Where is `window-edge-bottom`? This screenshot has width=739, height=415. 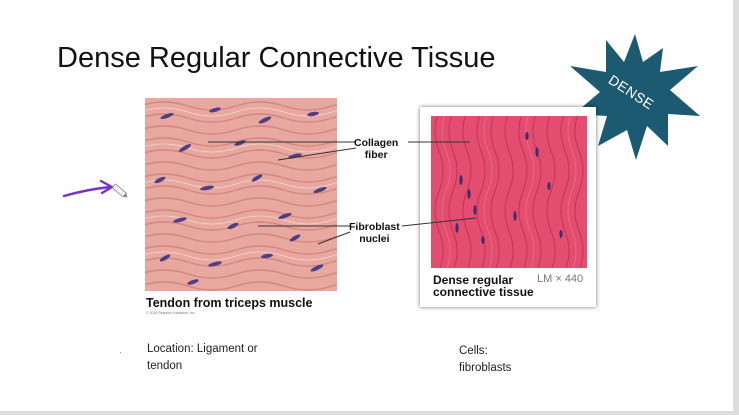
window-edge-bottom is located at coordinates (369, 413).